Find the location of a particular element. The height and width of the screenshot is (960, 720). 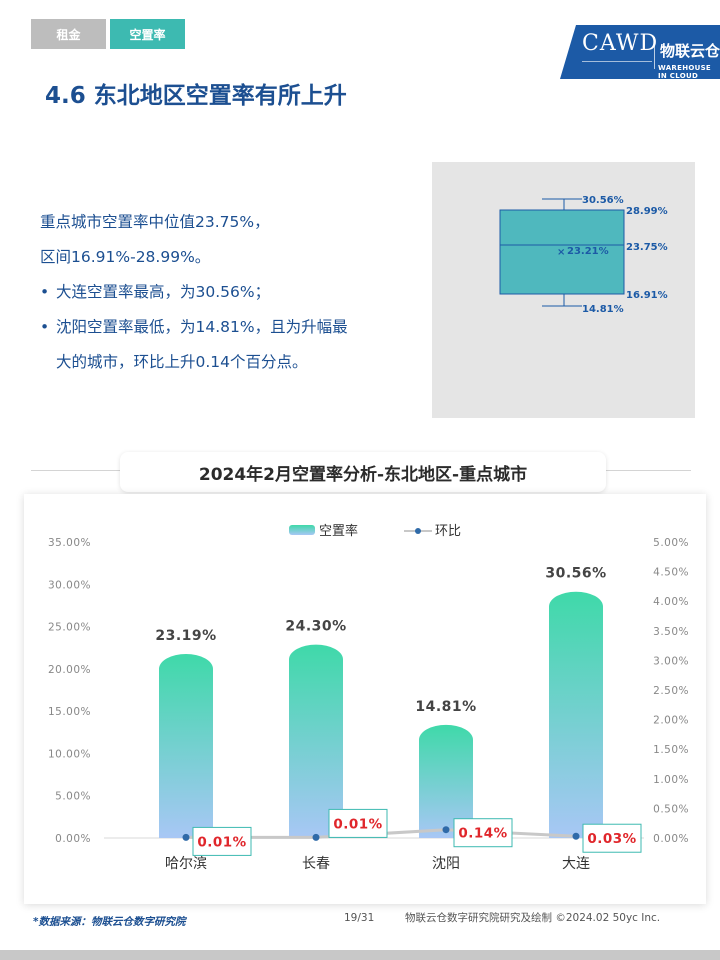

y-left-tick-label: 35.00% is located at coordinates (69, 543).